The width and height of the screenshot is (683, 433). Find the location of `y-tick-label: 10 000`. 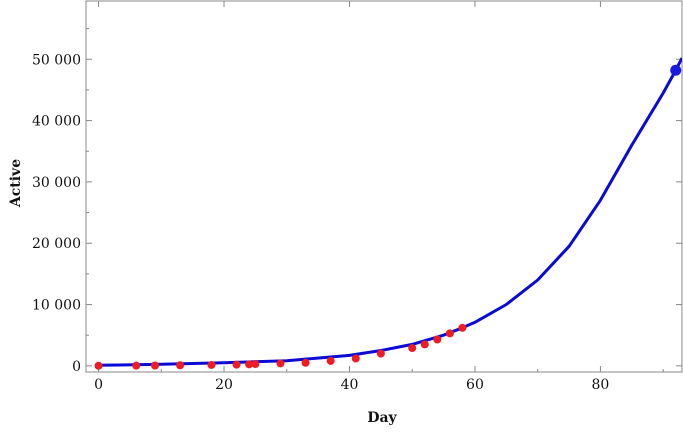

y-tick-label: 10 000 is located at coordinates (56, 306).